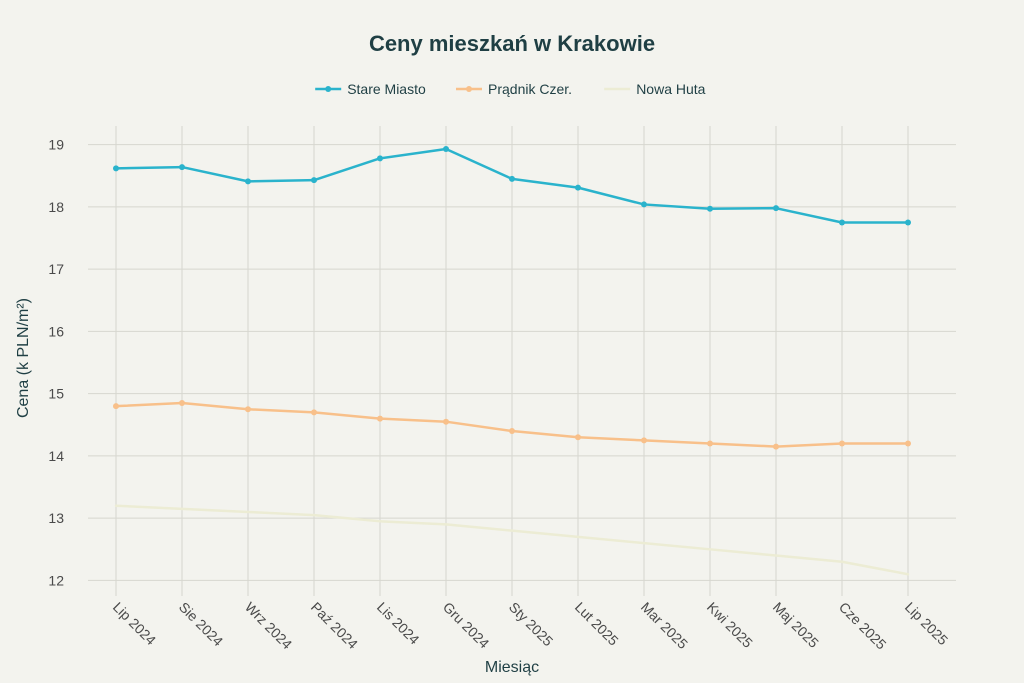 The height and width of the screenshot is (683, 1024). I want to click on x-tick-label: Sie 2024, so click(201, 624).